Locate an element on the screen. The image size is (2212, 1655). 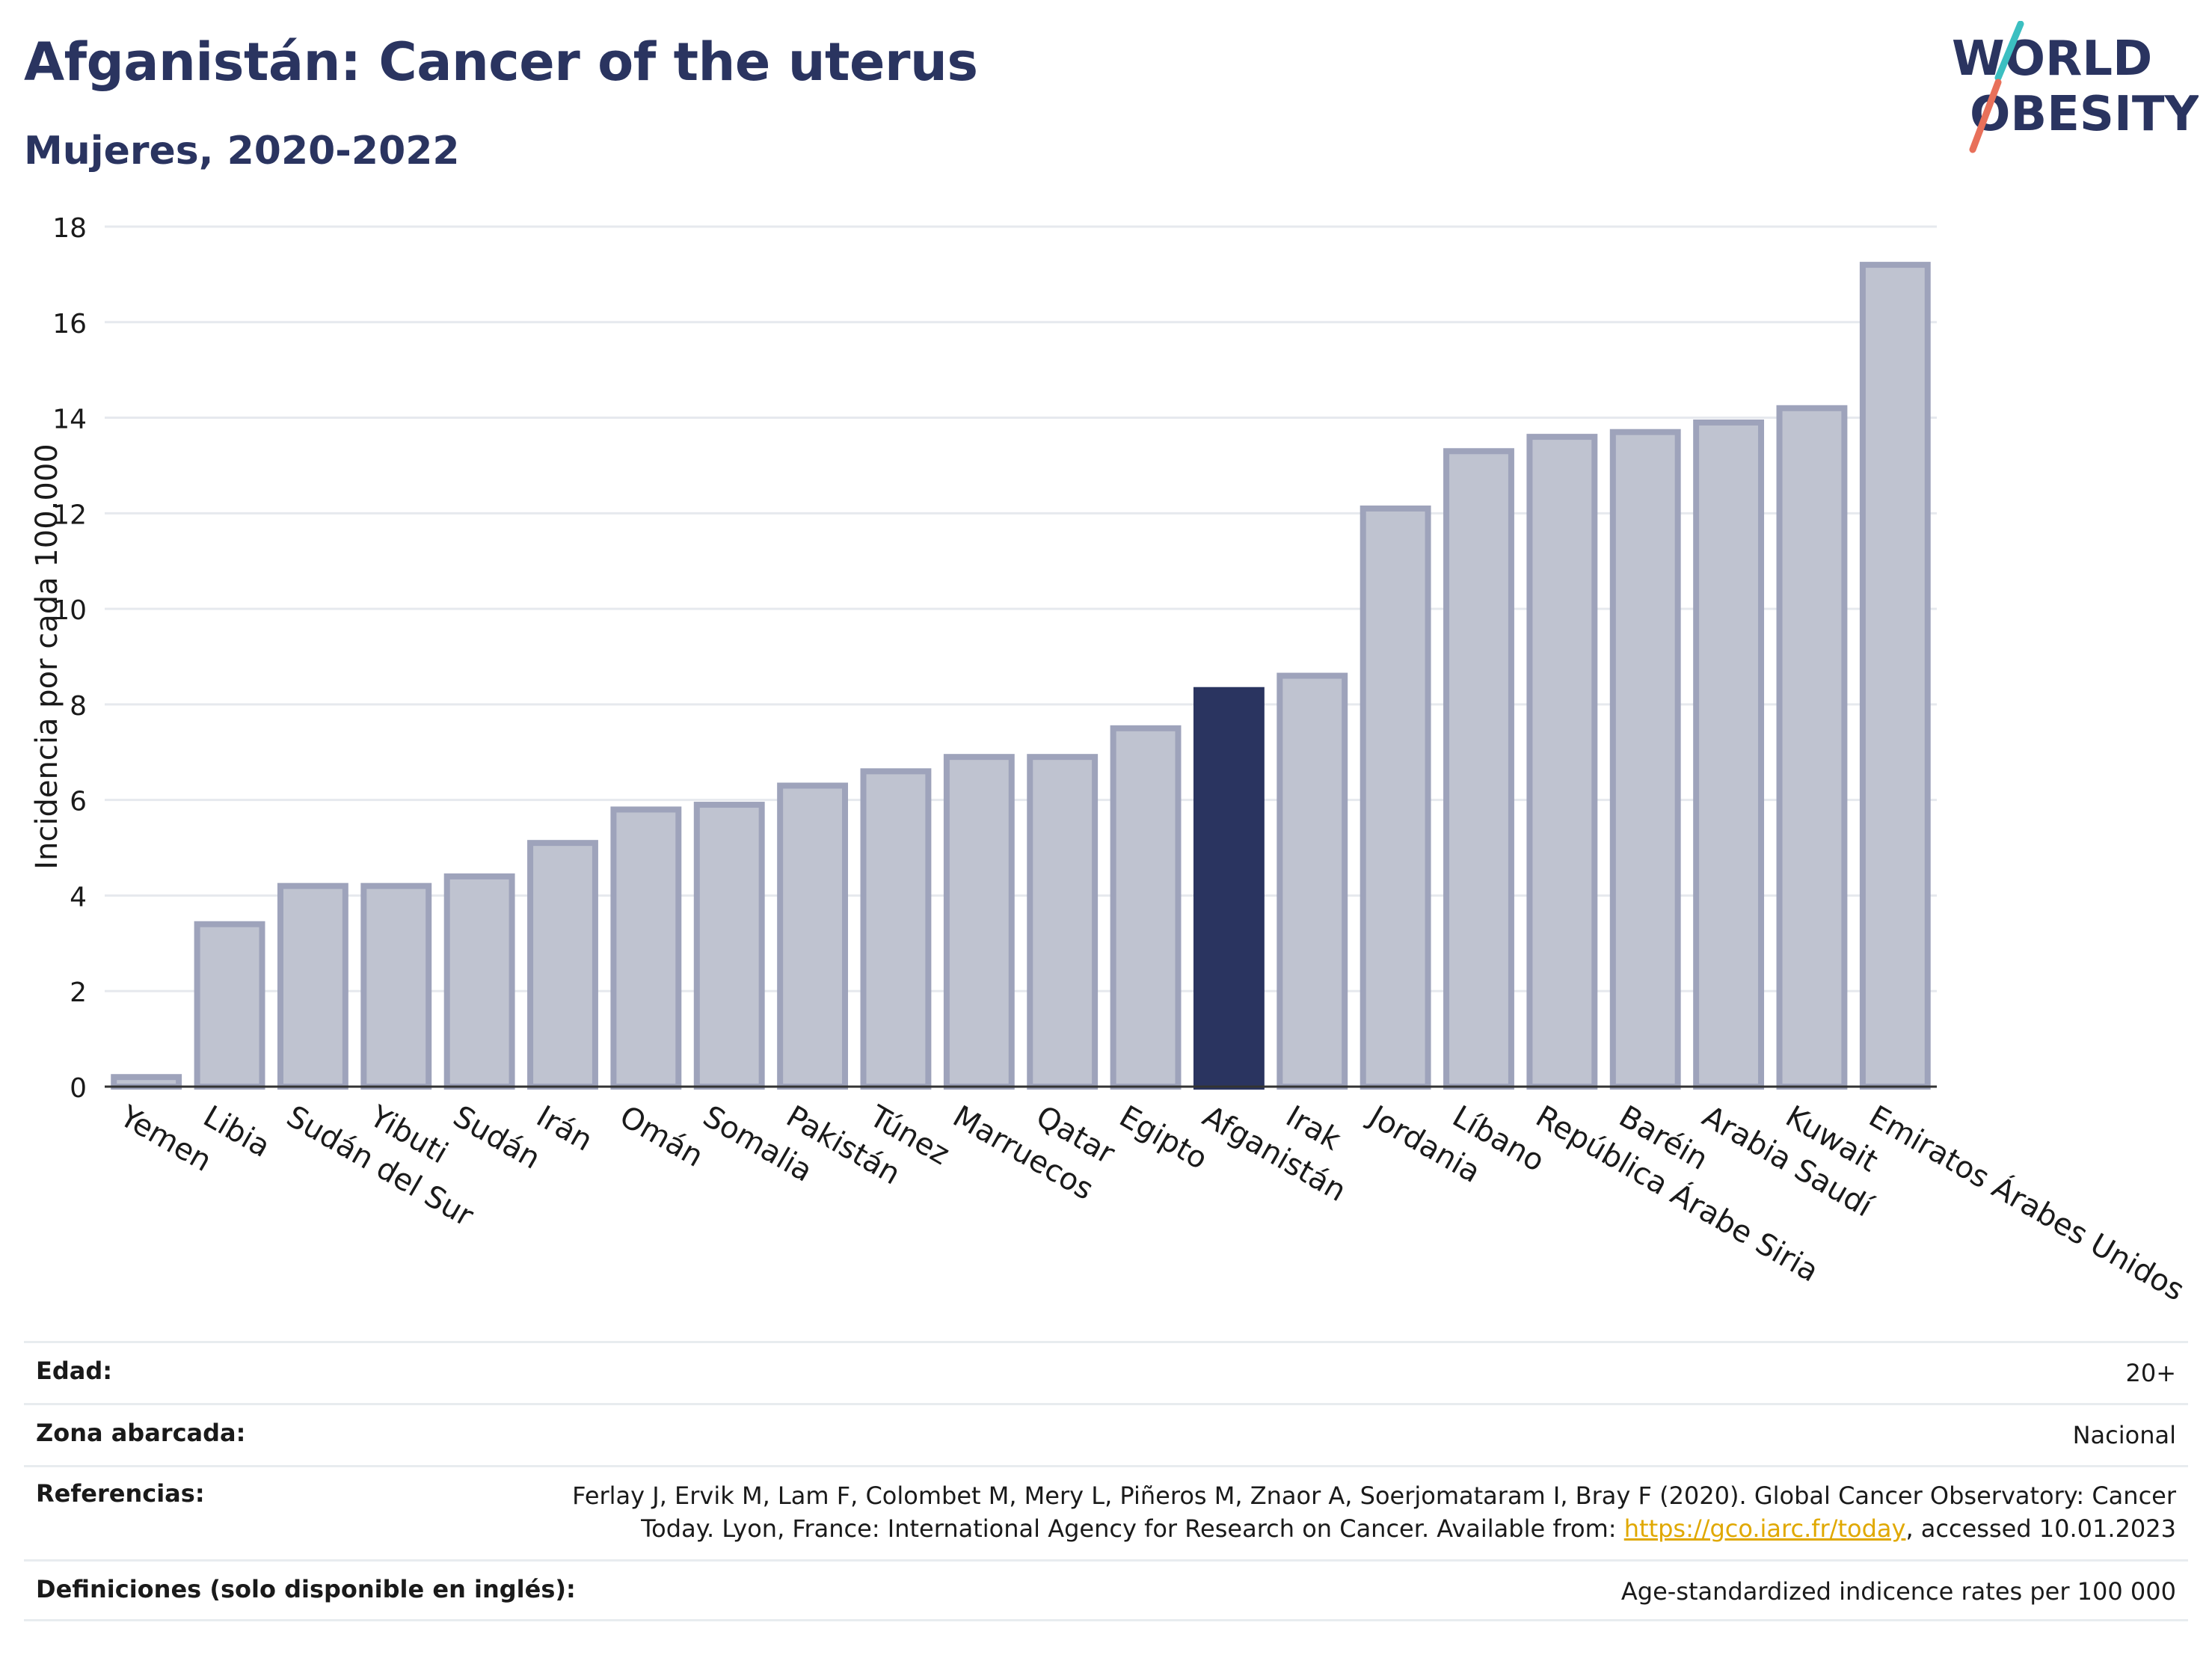
y-tick-label: 12 is located at coordinates (69, 515).